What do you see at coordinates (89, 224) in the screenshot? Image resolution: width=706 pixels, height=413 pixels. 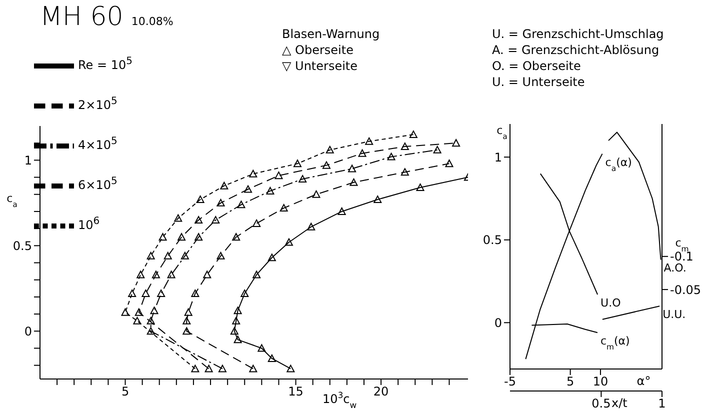 I see `legend-label: 10$^{6}$` at bounding box center [89, 224].